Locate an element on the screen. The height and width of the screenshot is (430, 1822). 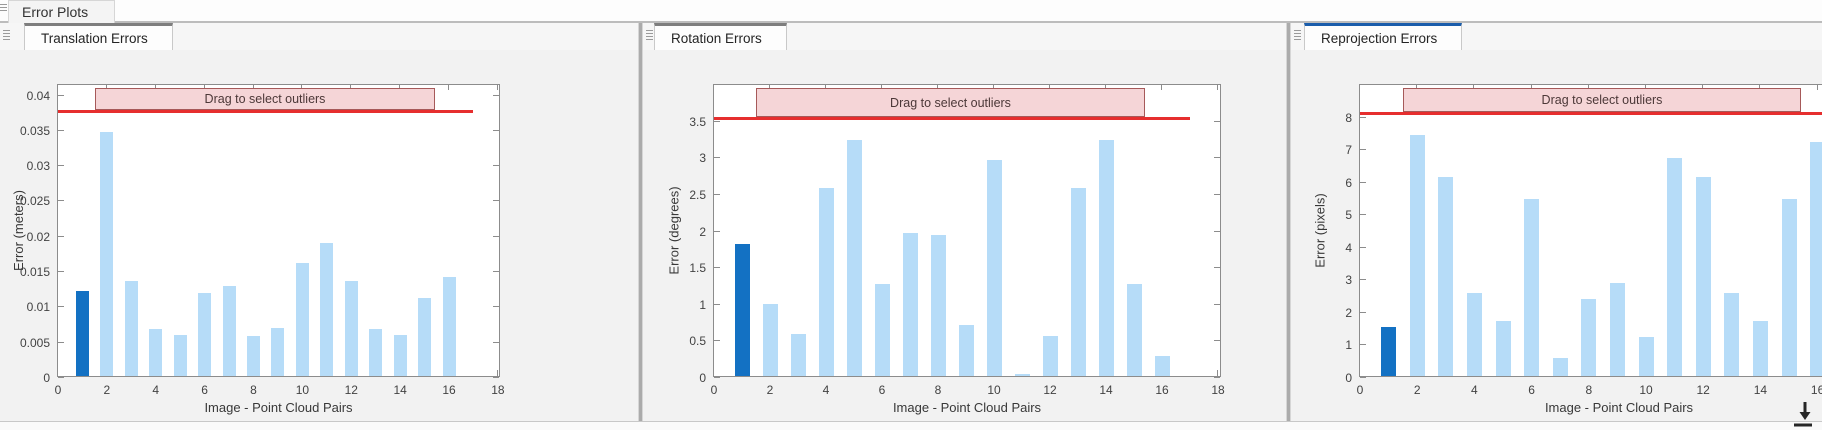
y-tick-label: 0.5 is located at coordinates (697, 341).